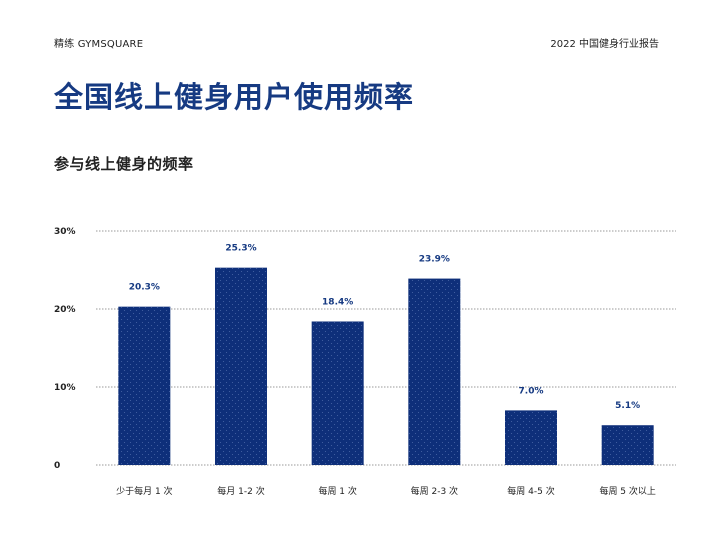 The width and height of the screenshot is (713, 539). What do you see at coordinates (57, 466) in the screenshot?
I see `y-tick-label: 0` at bounding box center [57, 466].